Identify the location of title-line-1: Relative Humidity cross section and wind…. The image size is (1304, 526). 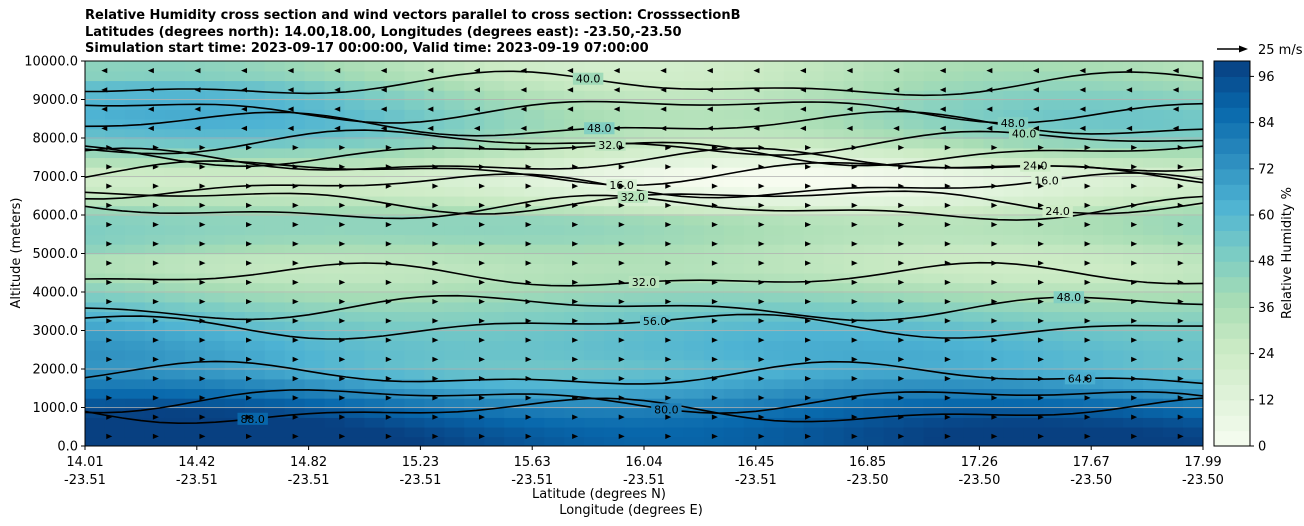
(413, 15).